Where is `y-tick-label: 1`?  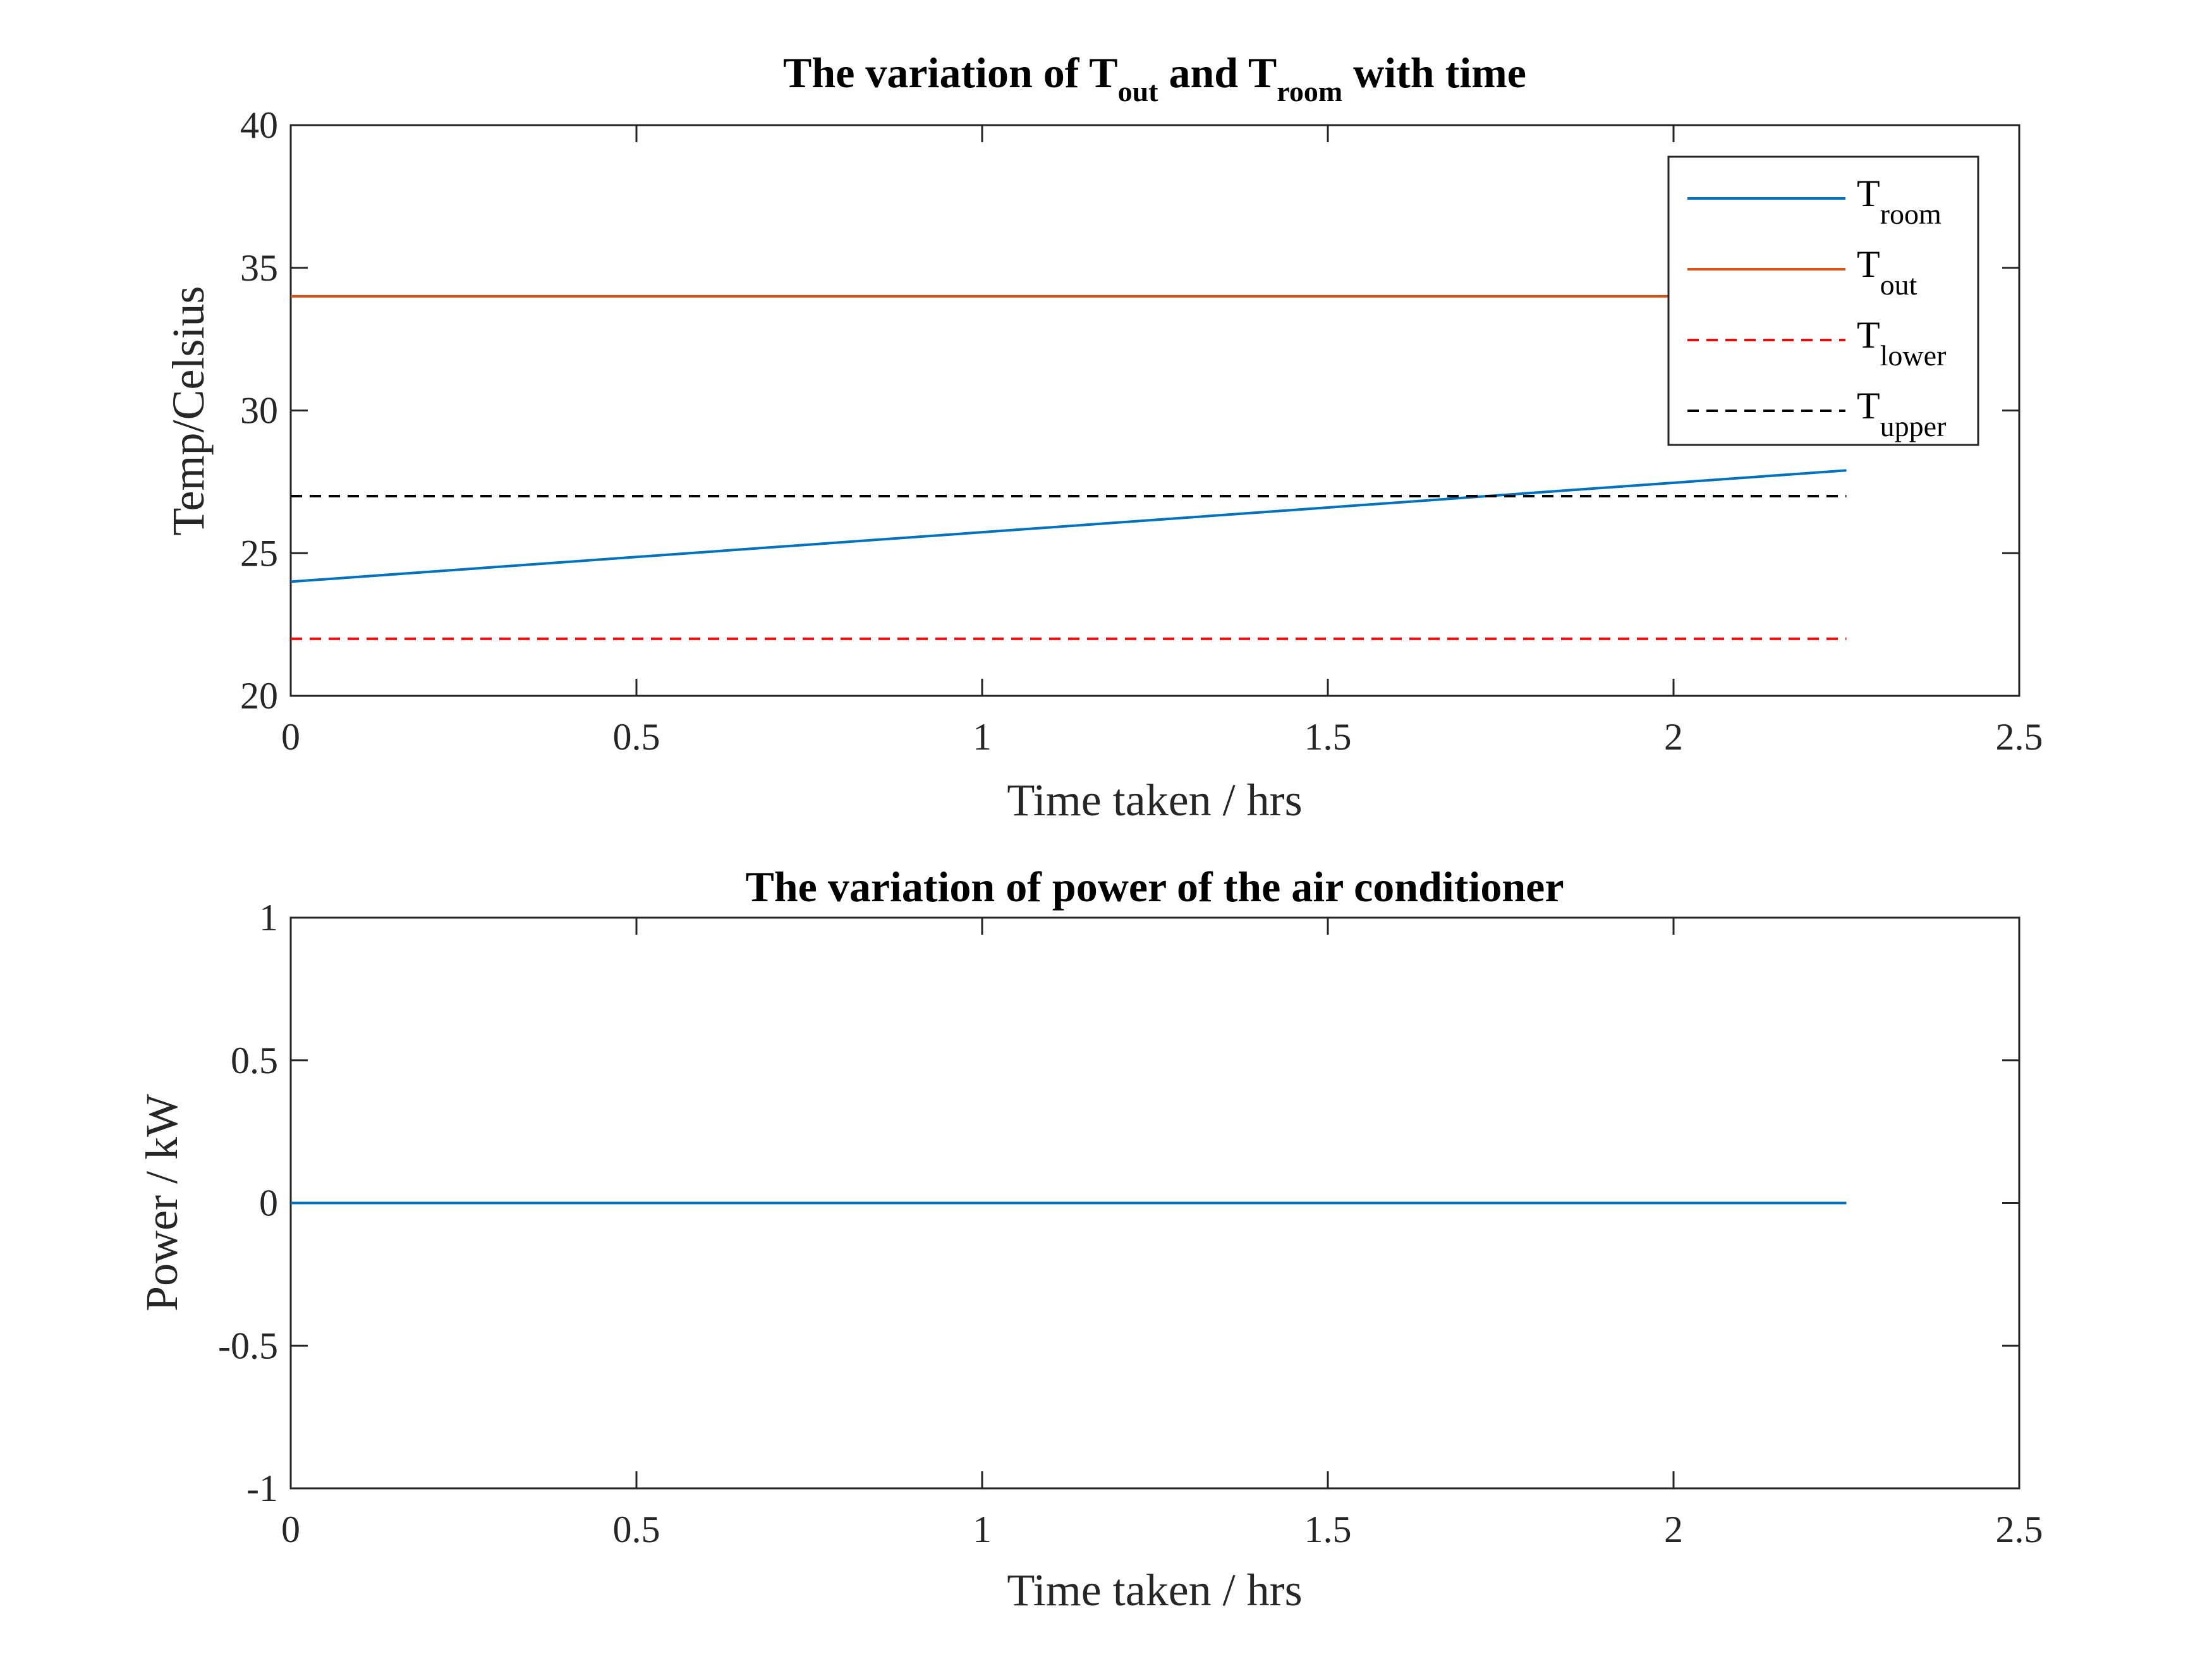
y-tick-label: 1 is located at coordinates (268, 918).